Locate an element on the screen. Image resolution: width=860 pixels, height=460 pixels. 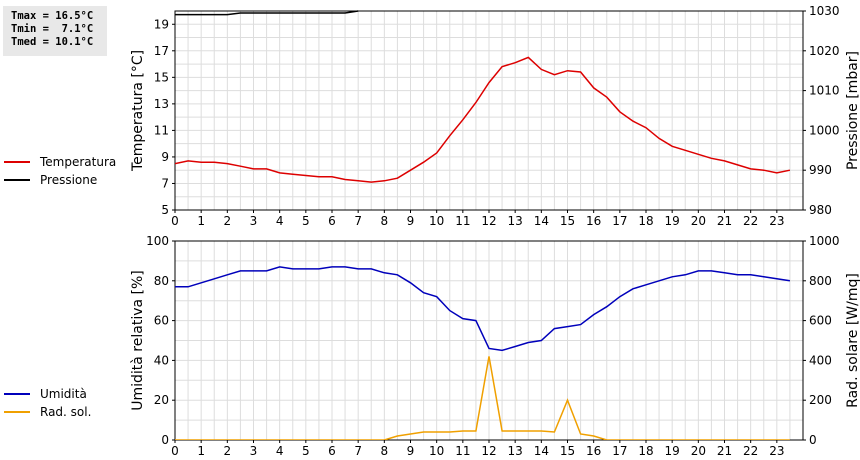
legend-swatch-temperatura is located at coordinates (17, 162).